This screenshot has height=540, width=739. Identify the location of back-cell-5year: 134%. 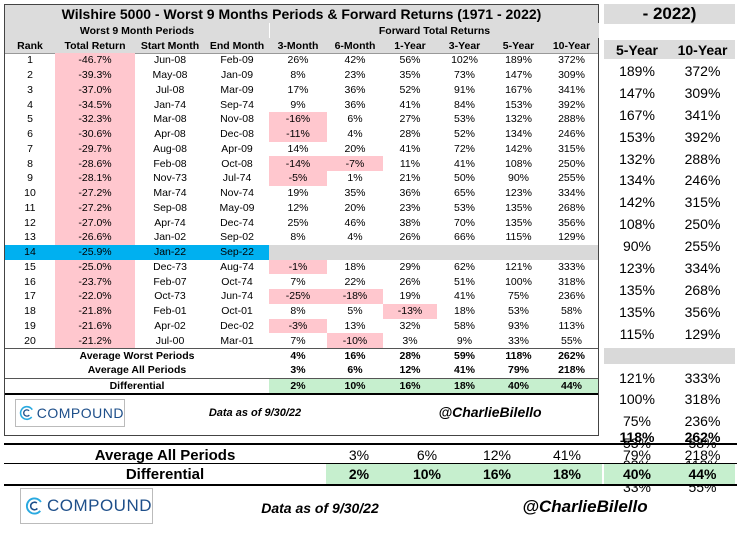
(637, 181).